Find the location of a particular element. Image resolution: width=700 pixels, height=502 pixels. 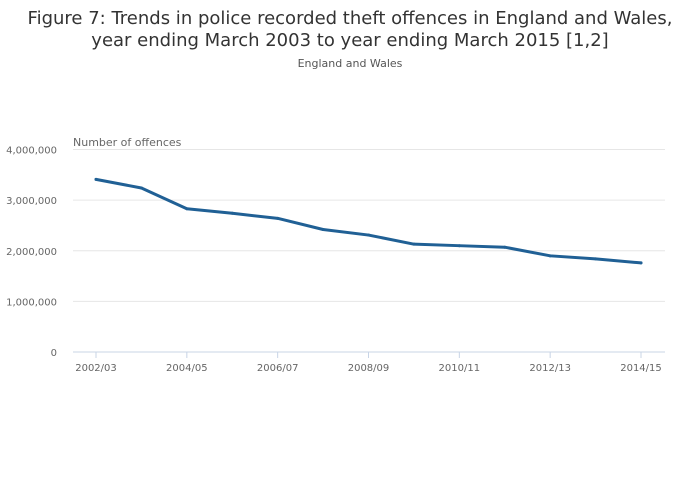

x-tick-label: 2008/09 is located at coordinates (369, 368).